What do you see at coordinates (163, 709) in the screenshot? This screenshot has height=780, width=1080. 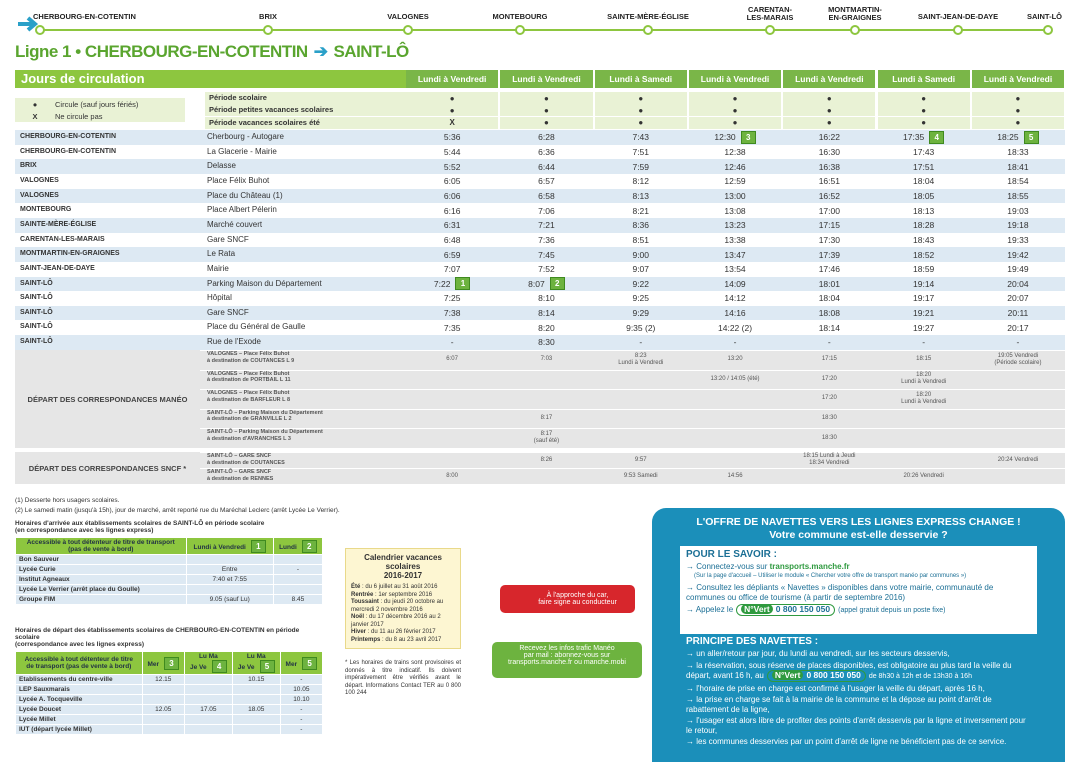 I see `cell-text: 12.05` at bounding box center [163, 709].